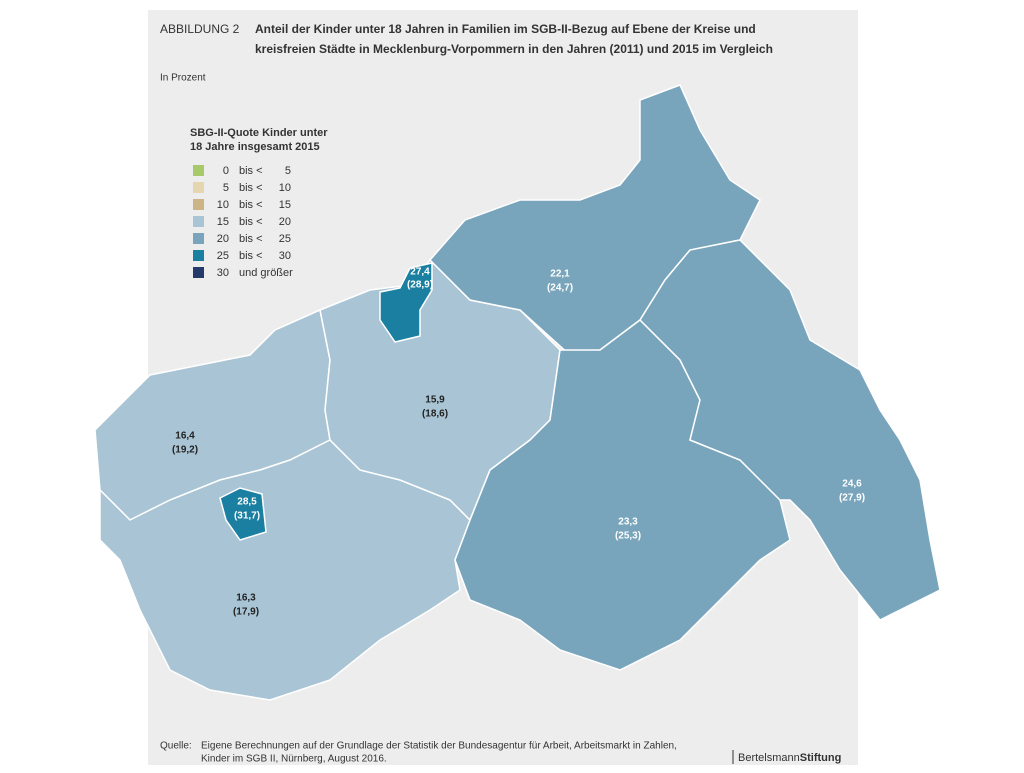 The width and height of the screenshot is (1024, 773). I want to click on brand-part: Bertelsmann, so click(769, 758).